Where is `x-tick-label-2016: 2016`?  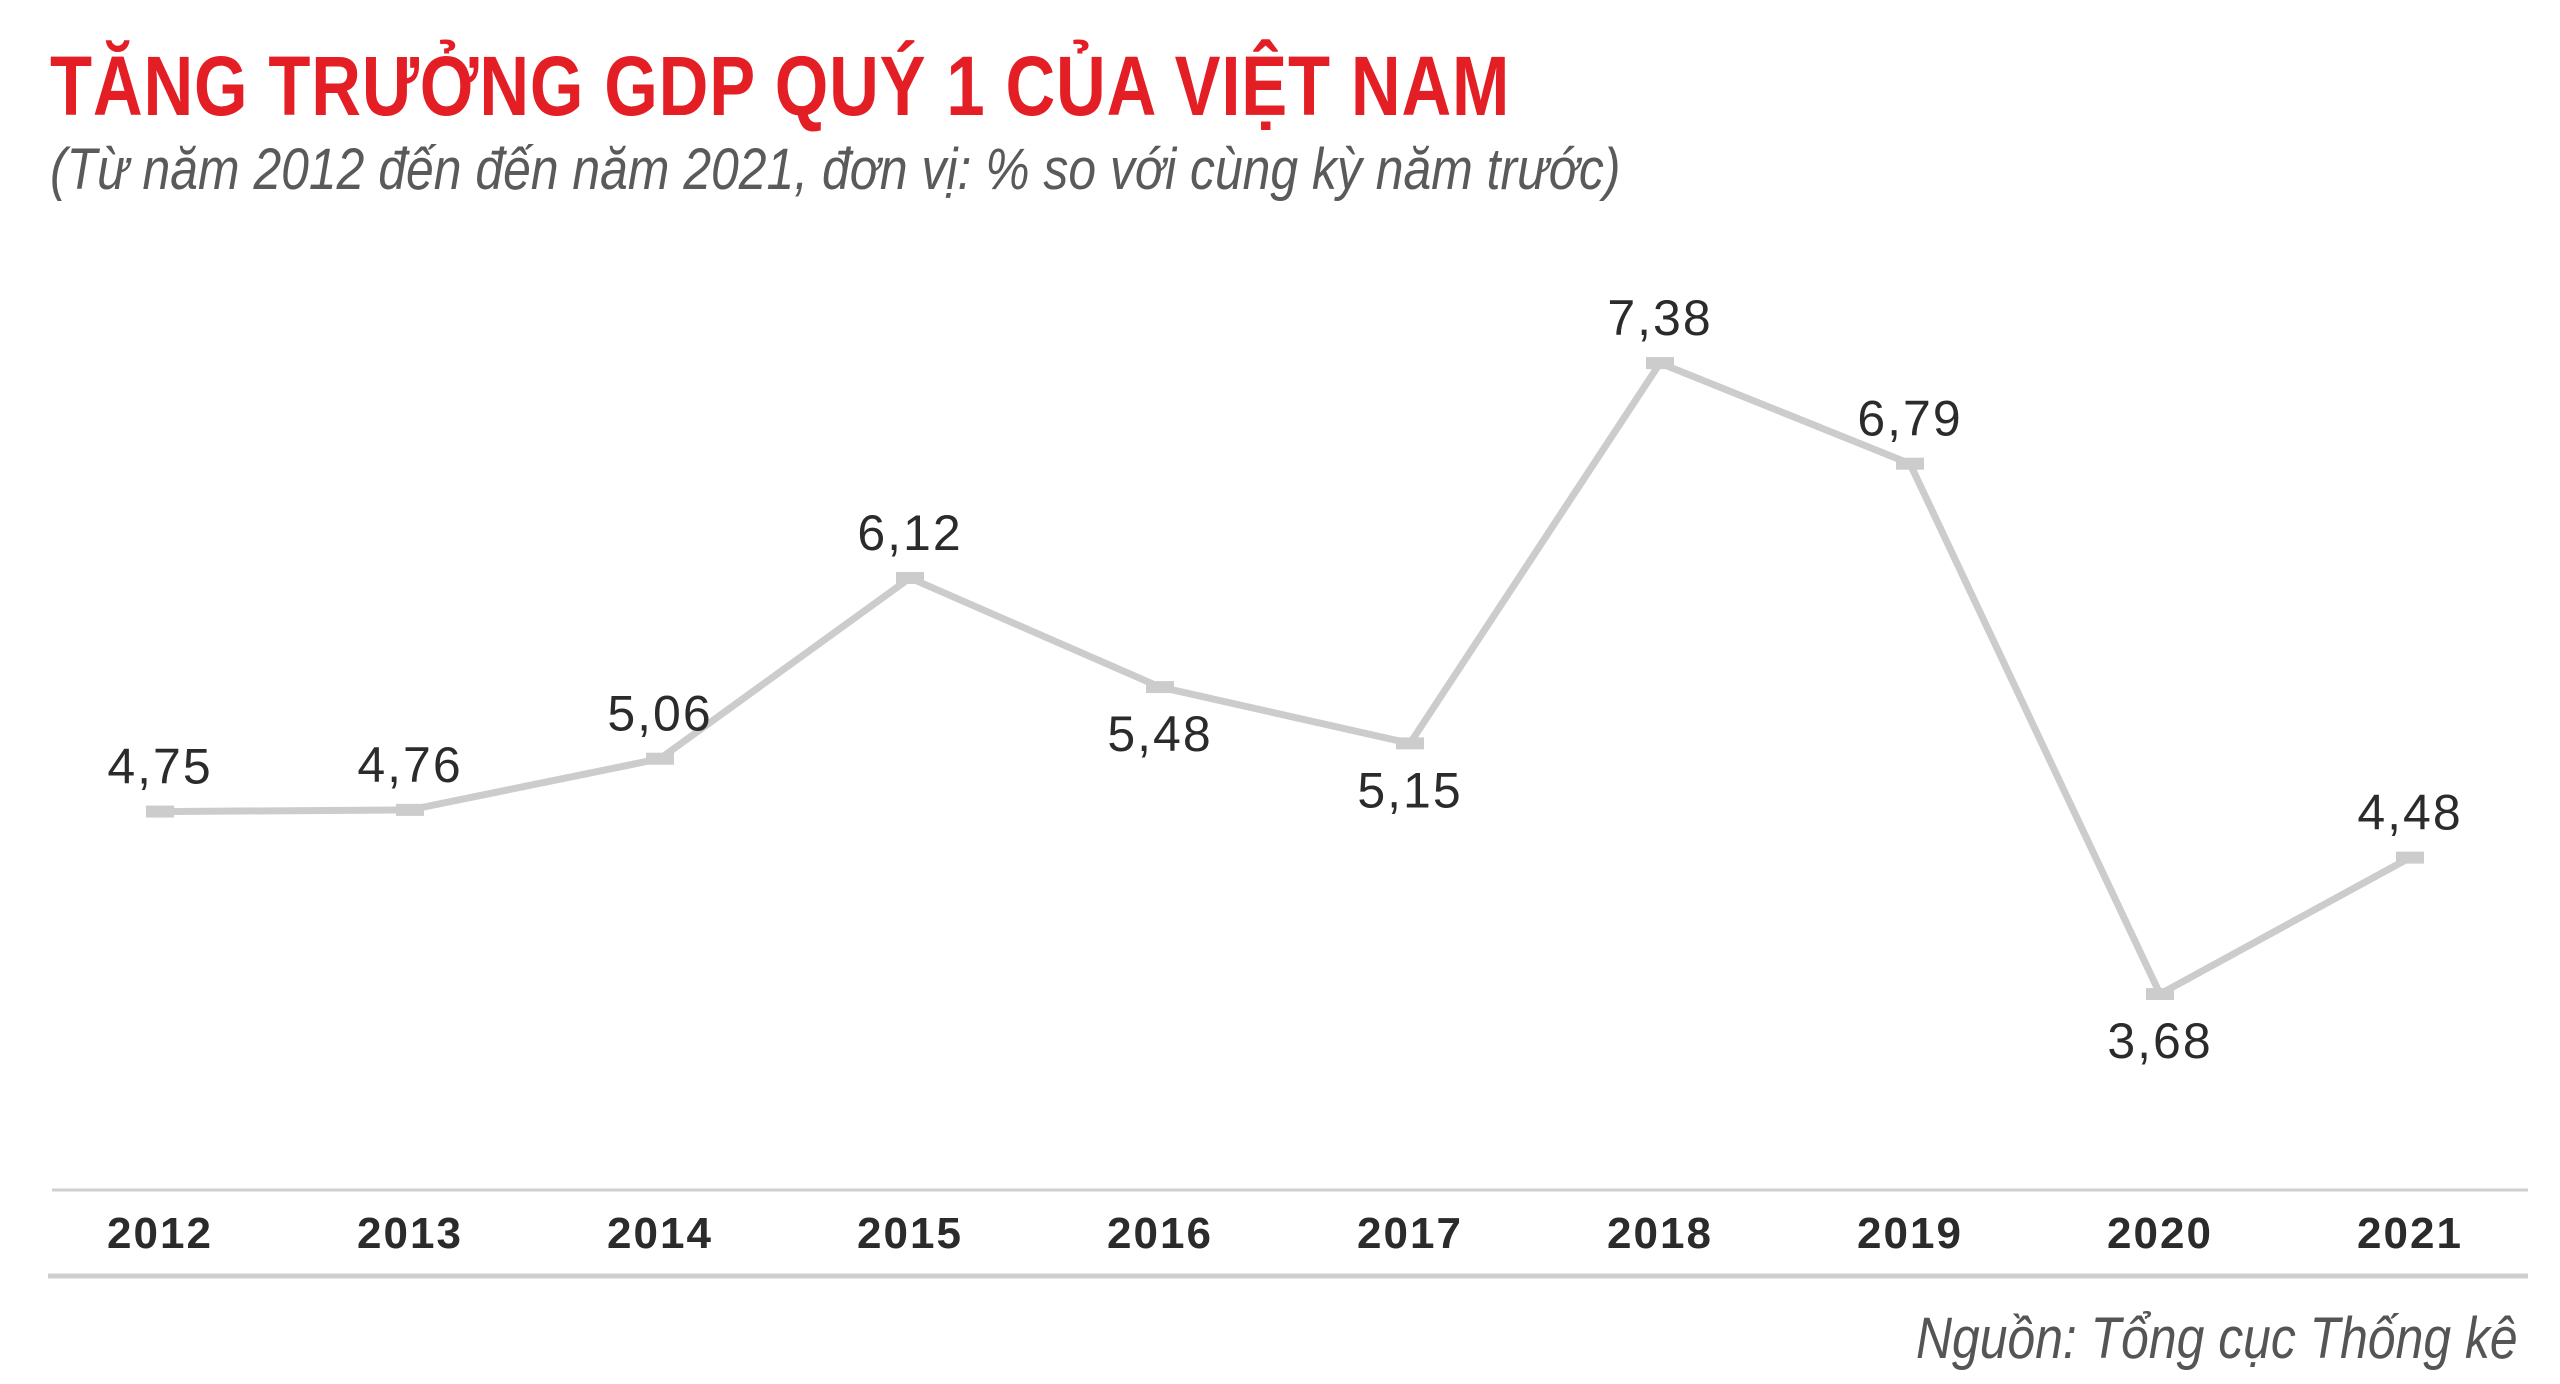 x-tick-label-2016: 2016 is located at coordinates (1160, 1233).